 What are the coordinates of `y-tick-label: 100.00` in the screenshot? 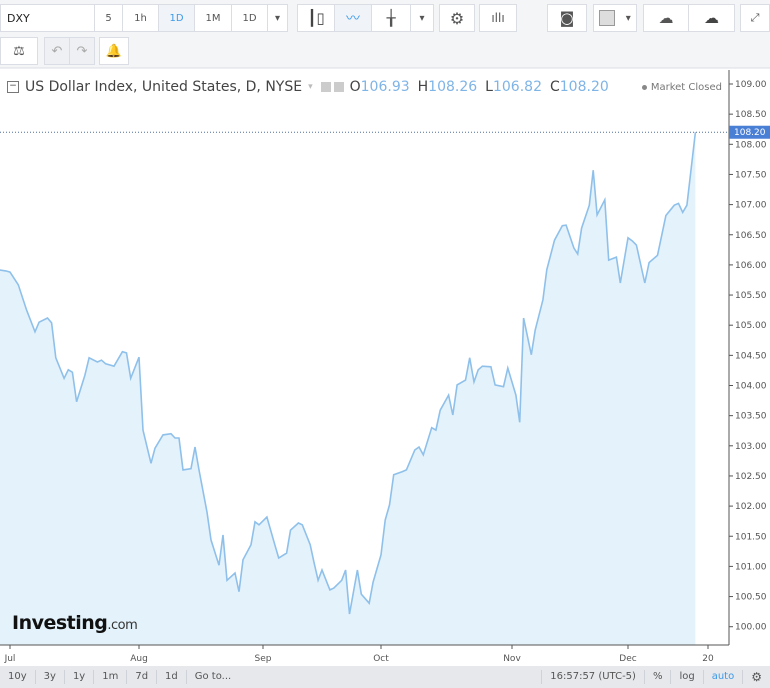 It's located at (751, 628).